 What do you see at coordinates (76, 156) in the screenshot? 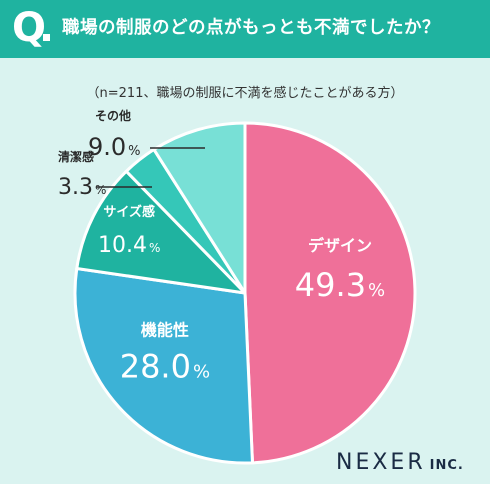
I see `slice-label-4: 清潔感` at bounding box center [76, 156].